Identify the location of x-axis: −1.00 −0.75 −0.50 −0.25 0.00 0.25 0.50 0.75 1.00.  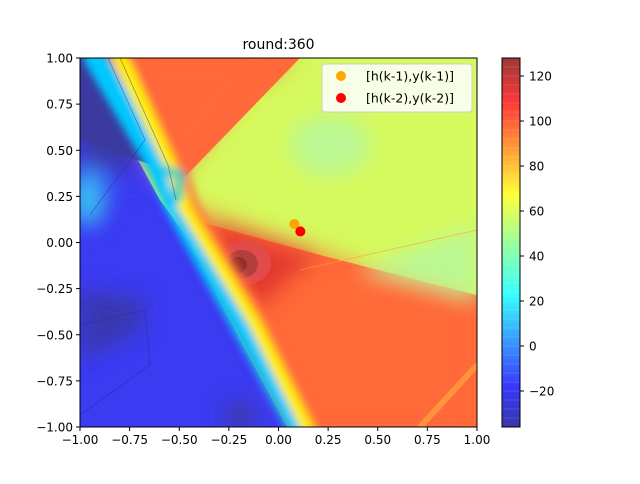
(276, 437).